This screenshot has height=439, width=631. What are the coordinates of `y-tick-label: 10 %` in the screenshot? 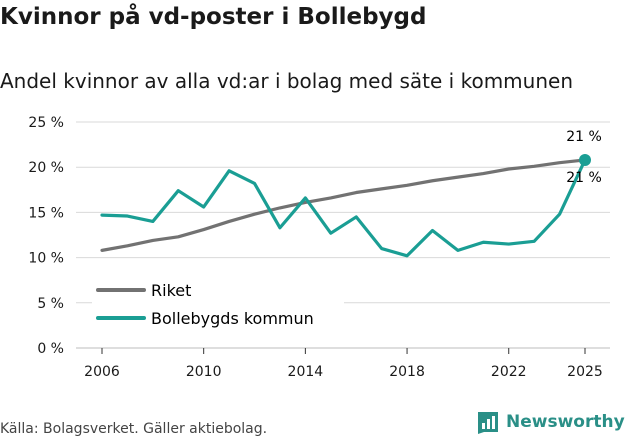 It's located at (46, 259).